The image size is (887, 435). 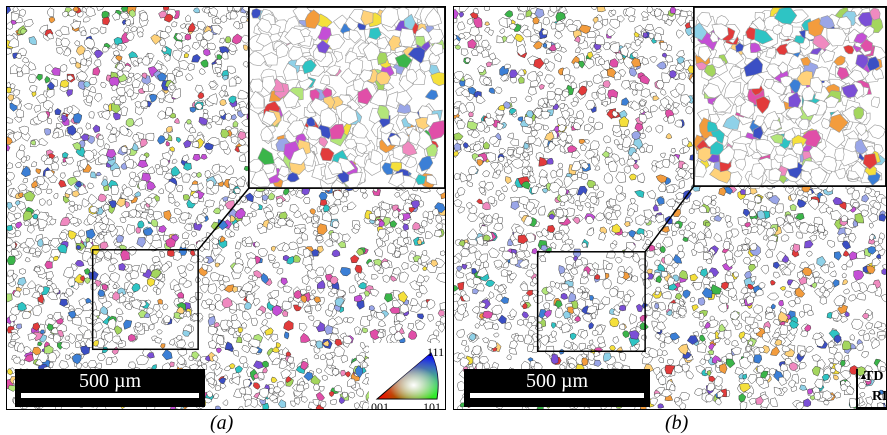 I want to click on legend-label-111: 111, so click(x=436, y=352).